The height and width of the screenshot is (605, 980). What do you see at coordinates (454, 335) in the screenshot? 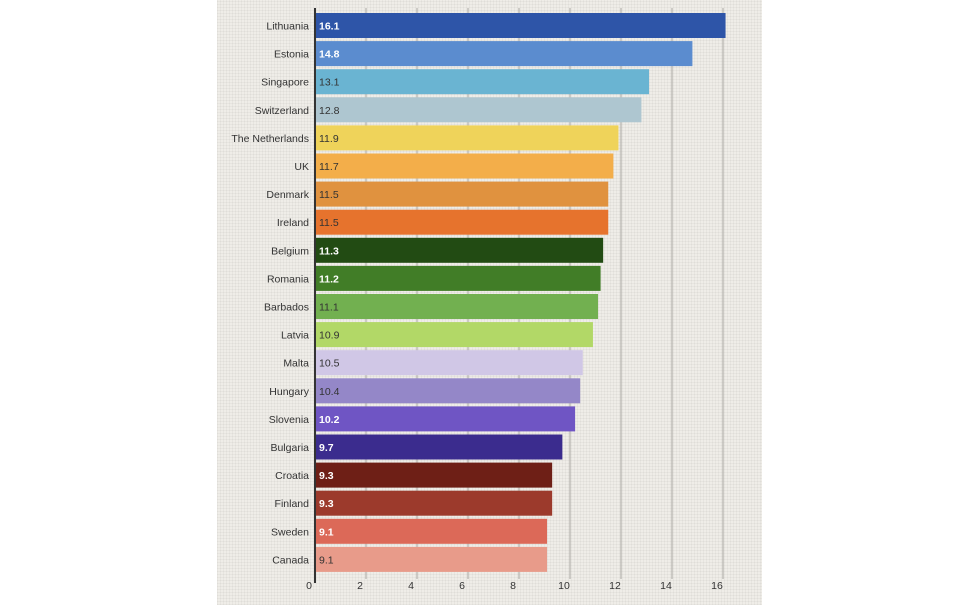
I see `bar-latvia` at bounding box center [454, 335].